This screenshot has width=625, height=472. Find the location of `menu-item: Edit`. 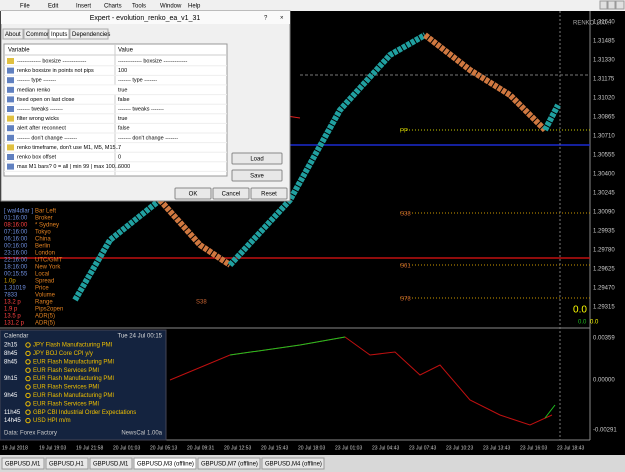

menu-item: Edit is located at coordinates (53, 7).